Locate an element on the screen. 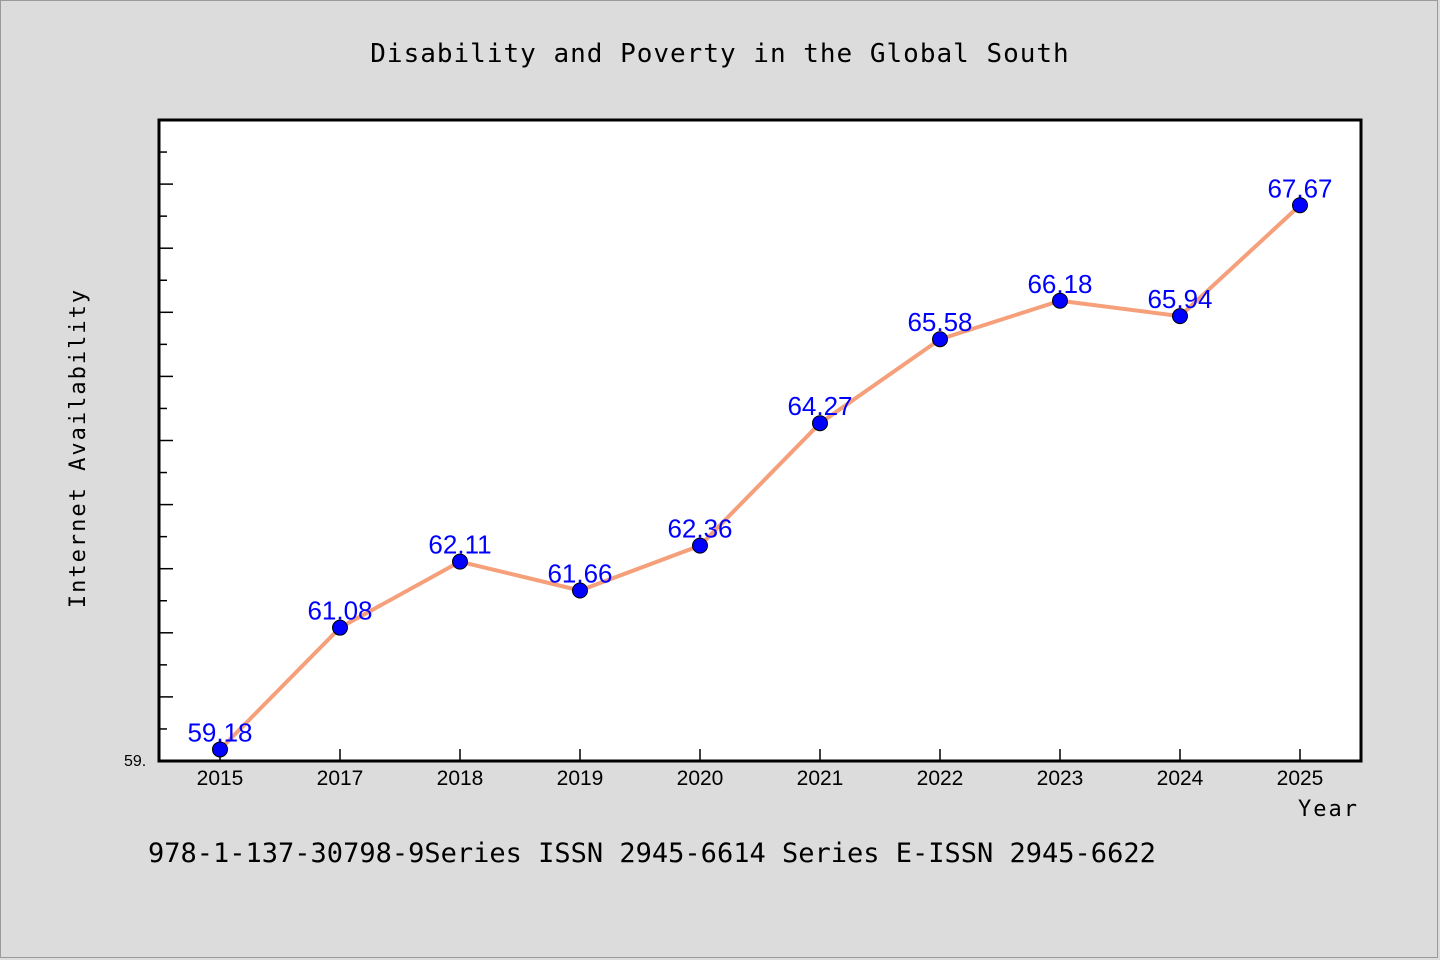 Image resolution: width=1440 pixels, height=960 pixels. data-label: 59.18 is located at coordinates (219, 732).